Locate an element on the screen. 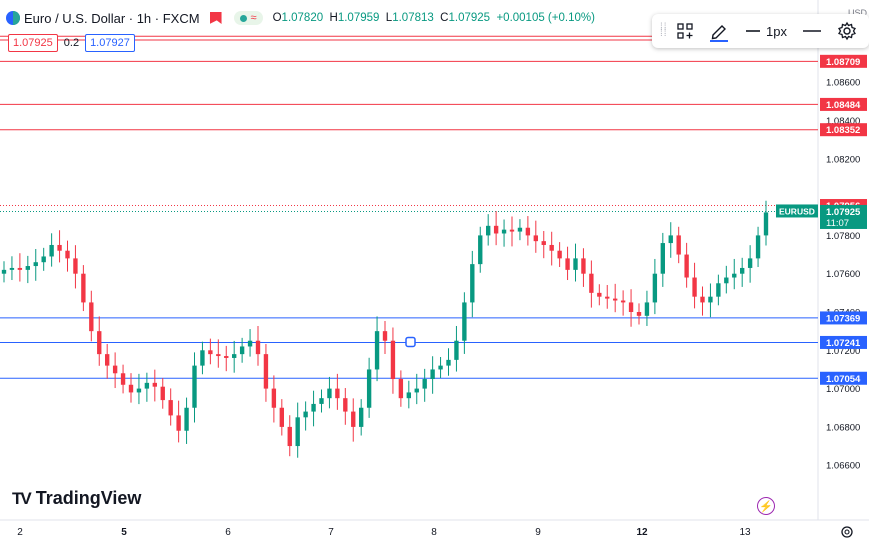  eurusd-flag-icon is located at coordinates (13, 18).